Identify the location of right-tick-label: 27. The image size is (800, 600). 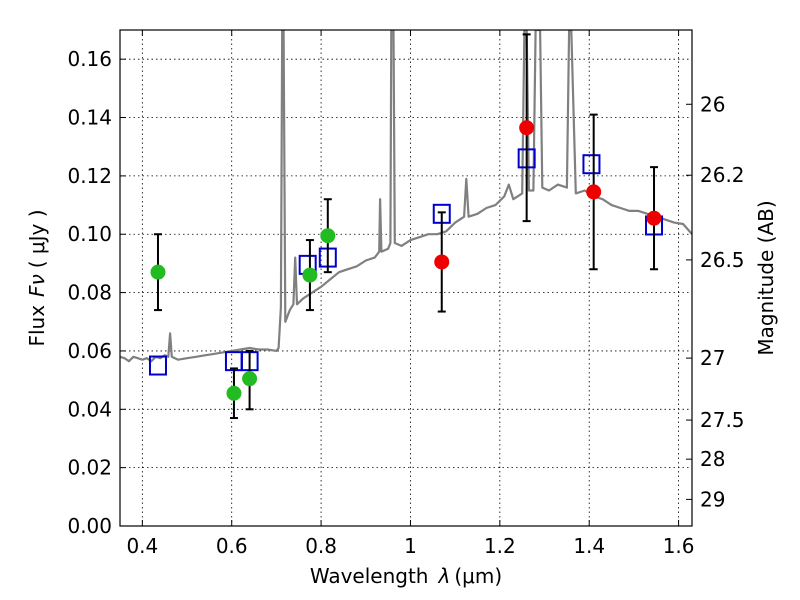
(712, 358).